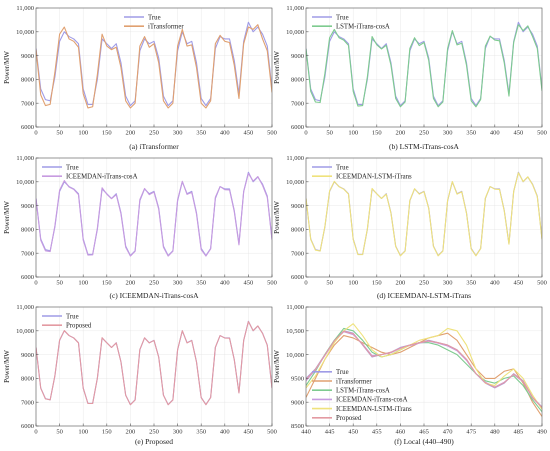 Image resolution: width=550 pixels, height=451 pixels. I want to click on panel-caption: (e) Proposed, so click(154, 441).